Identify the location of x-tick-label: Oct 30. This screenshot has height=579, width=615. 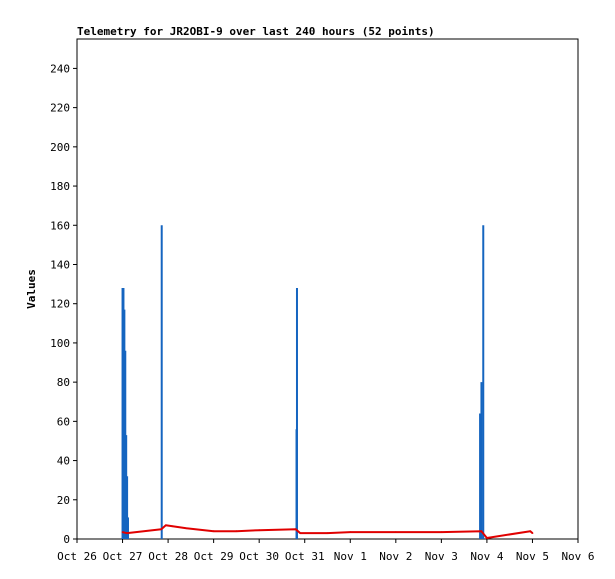
(259, 556).